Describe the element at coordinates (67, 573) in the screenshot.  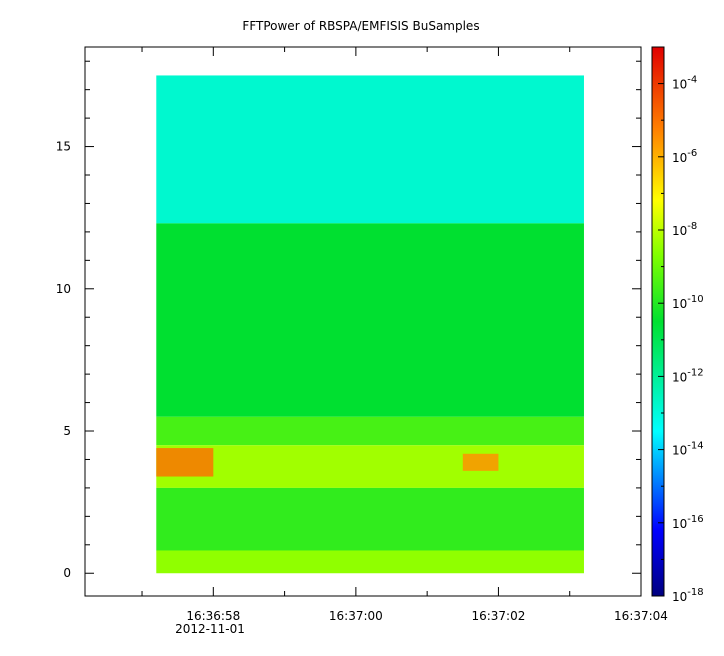
I see `y-tick-label: 0` at that location.